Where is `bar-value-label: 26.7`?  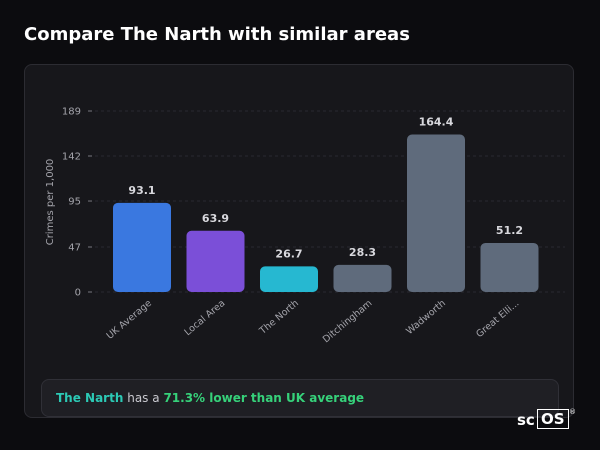 bar-value-label: 26.7 is located at coordinates (288, 253).